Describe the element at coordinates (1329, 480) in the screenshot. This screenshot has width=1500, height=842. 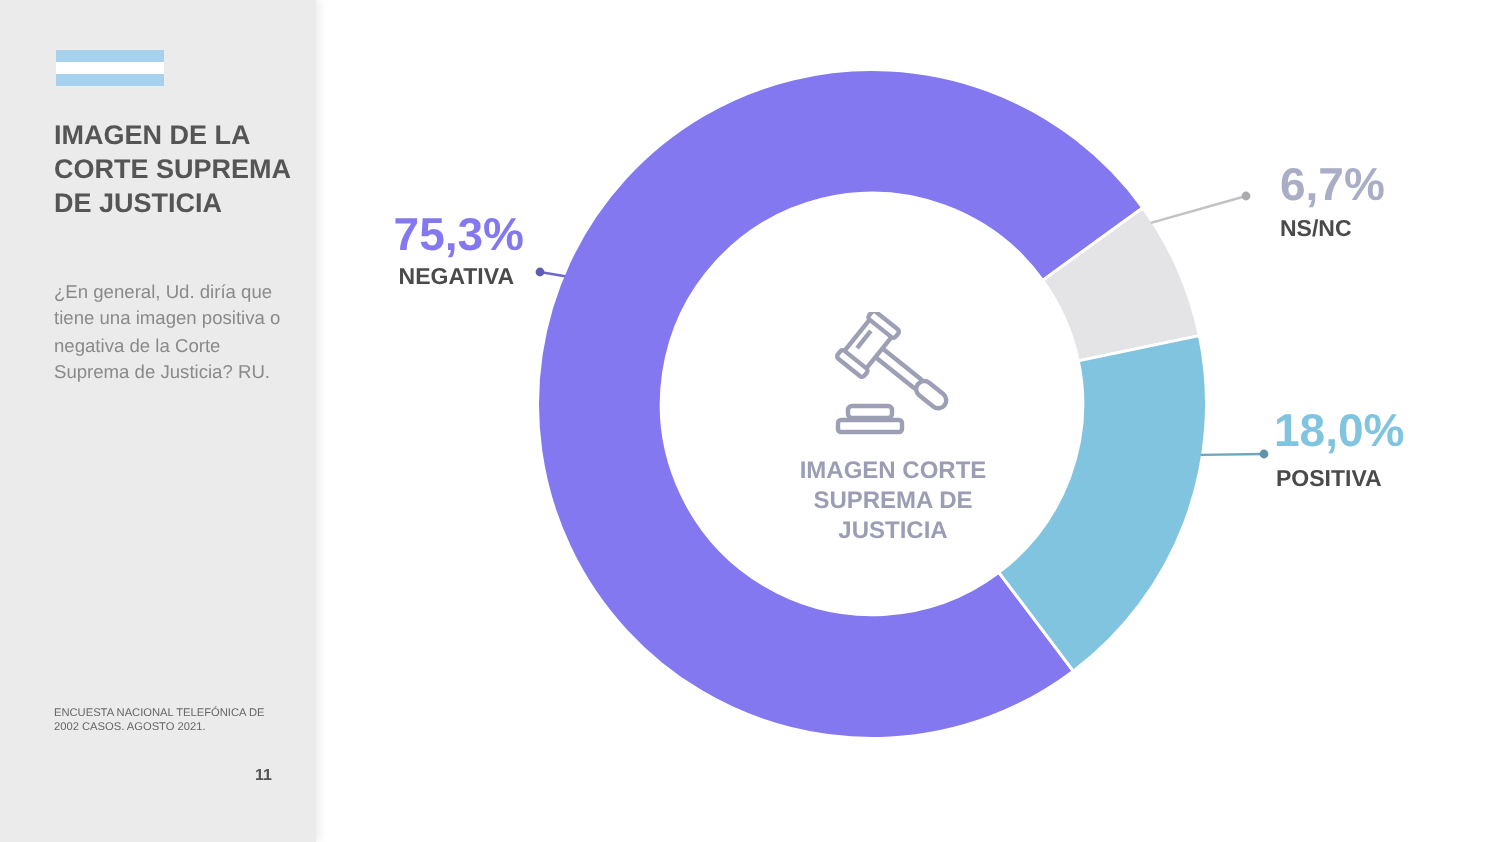
I see `slice-label: POSITIVA` at that location.